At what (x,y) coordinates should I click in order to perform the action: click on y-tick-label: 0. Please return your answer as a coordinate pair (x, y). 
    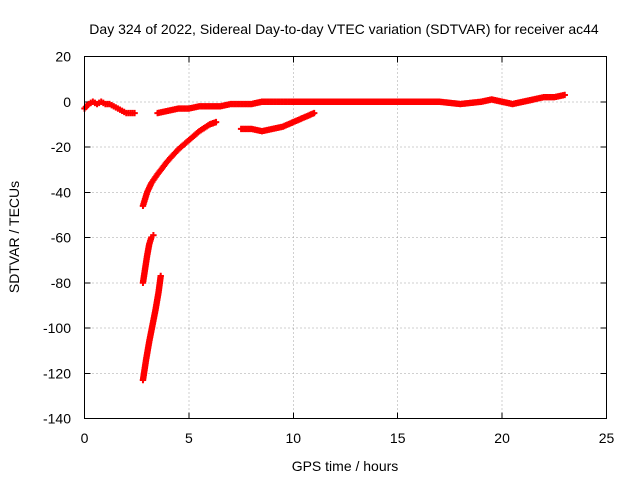
    Looking at the image, I should click on (67, 102).